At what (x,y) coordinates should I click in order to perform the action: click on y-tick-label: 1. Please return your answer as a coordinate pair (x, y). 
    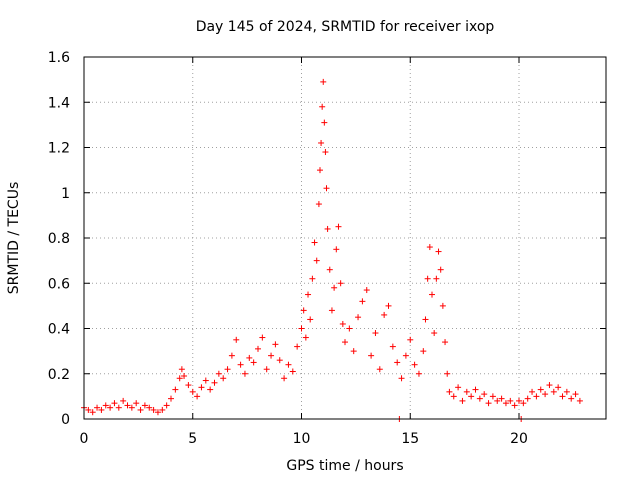
    Looking at the image, I should click on (65, 194).